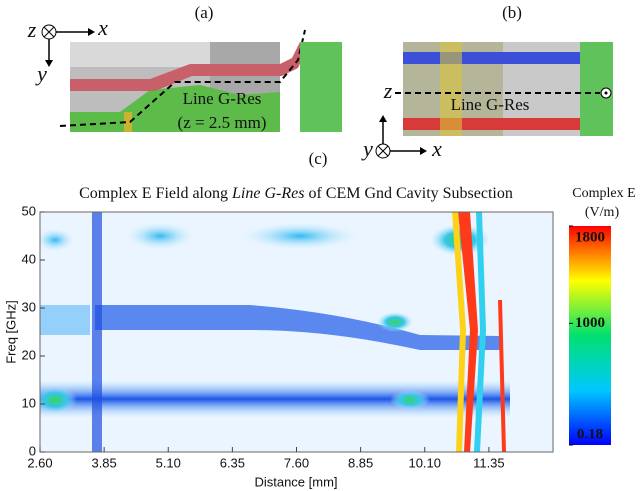  What do you see at coordinates (232, 462) in the screenshot?
I see `x-tick-label: 6.35` at bounding box center [232, 462].